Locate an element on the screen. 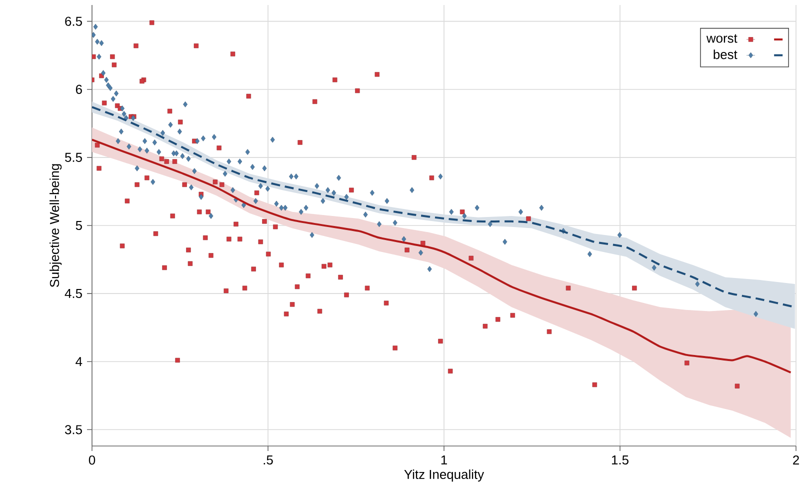  x-tick-label: 0 is located at coordinates (92, 460).